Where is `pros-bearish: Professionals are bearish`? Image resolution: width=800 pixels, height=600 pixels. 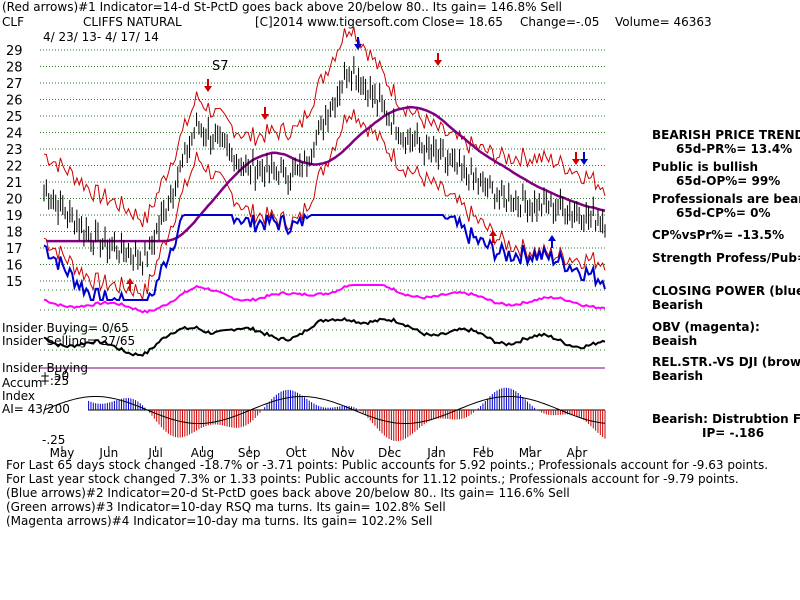 pros-bearish: Professionals are bearish is located at coordinates (726, 199).